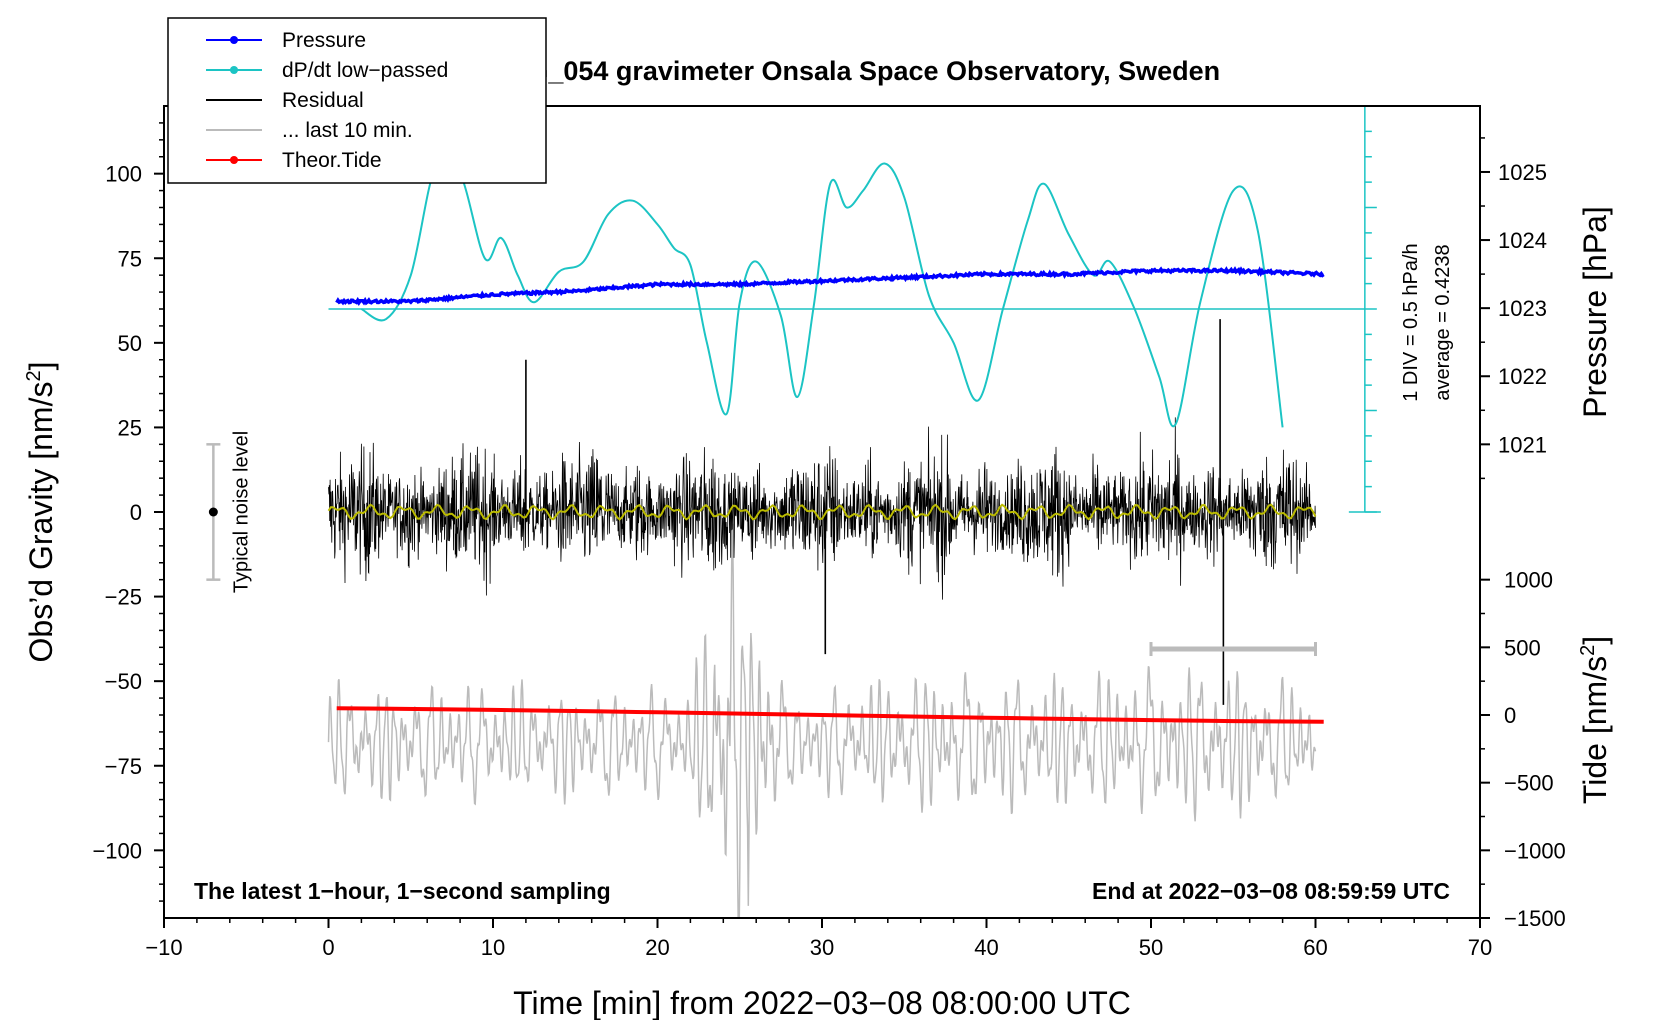 The image size is (1660, 1020). What do you see at coordinates (1528, 580) in the screenshot?
I see `tide-tick-label: 1000` at bounding box center [1528, 580].